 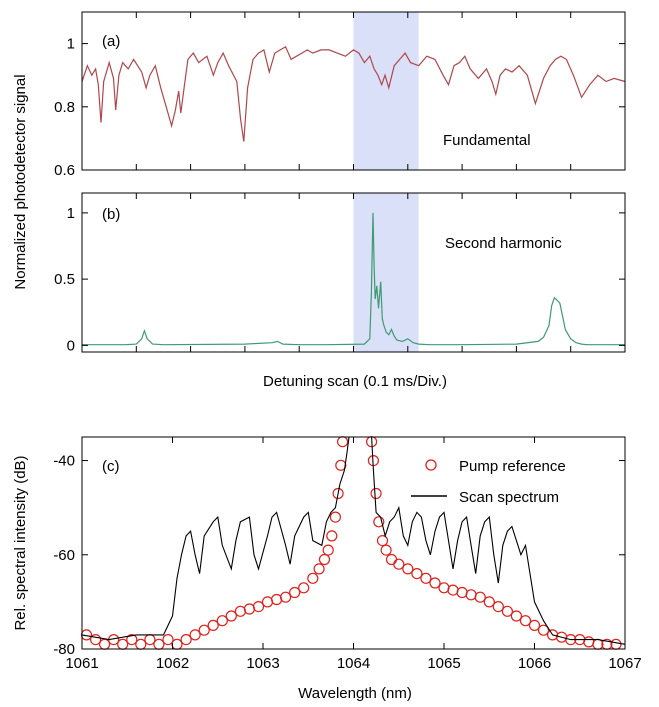 I want to click on highlight-band-a, so click(x=386, y=91).